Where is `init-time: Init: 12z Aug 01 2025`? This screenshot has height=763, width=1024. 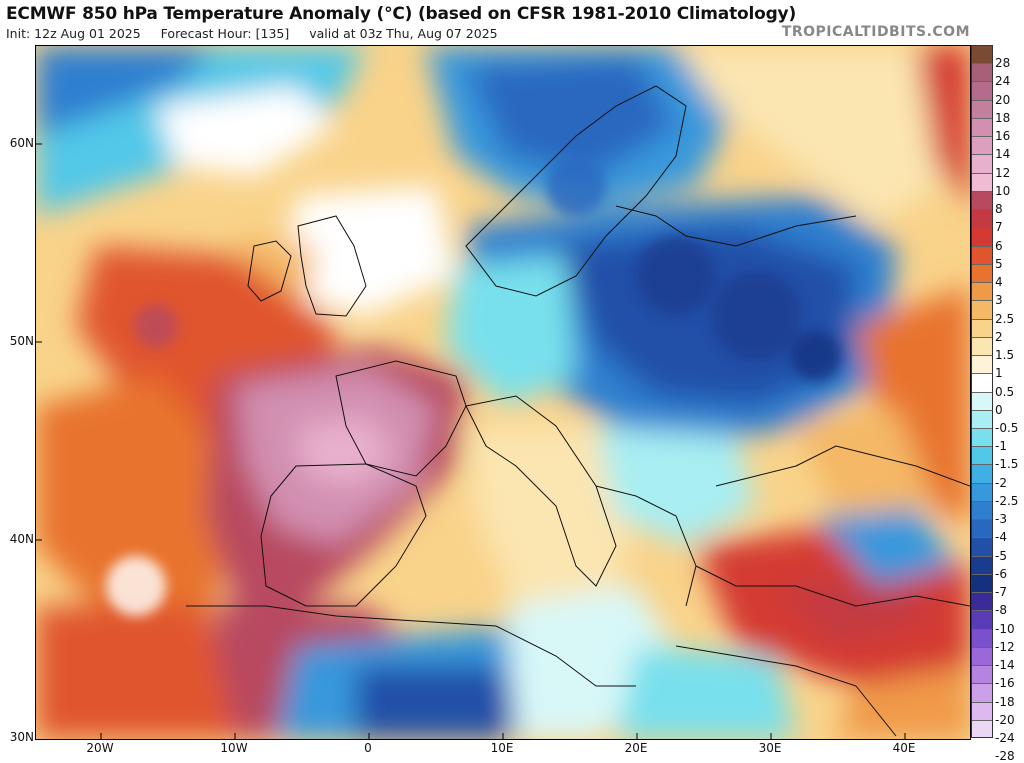 init-time: Init: 12z Aug 01 2025 is located at coordinates (73, 33).